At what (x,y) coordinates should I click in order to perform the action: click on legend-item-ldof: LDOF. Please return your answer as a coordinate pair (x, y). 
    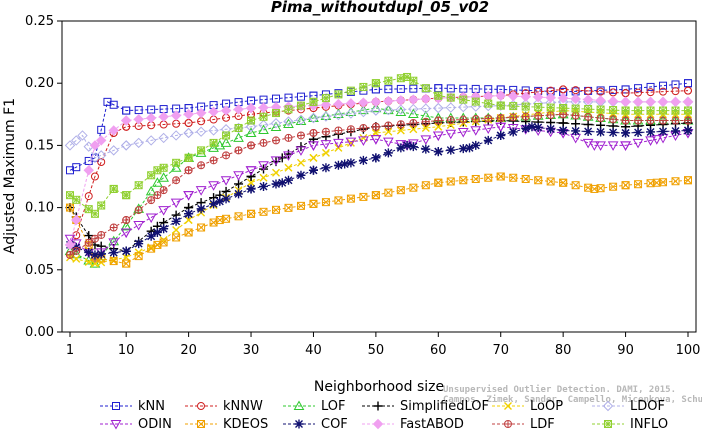
    Looking at the image, I should click on (628, 406).